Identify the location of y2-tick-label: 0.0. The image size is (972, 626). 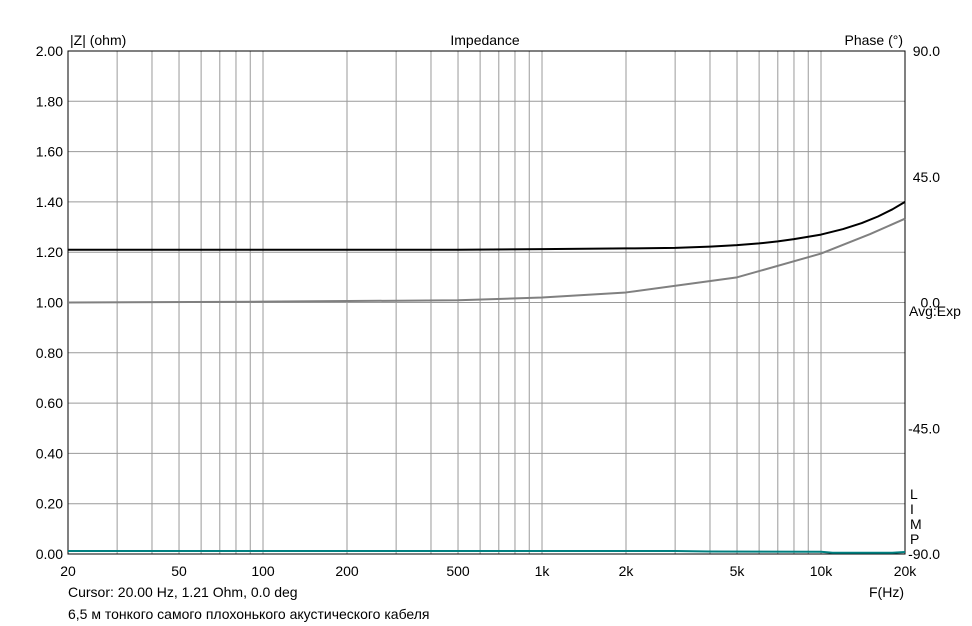
(931, 303).